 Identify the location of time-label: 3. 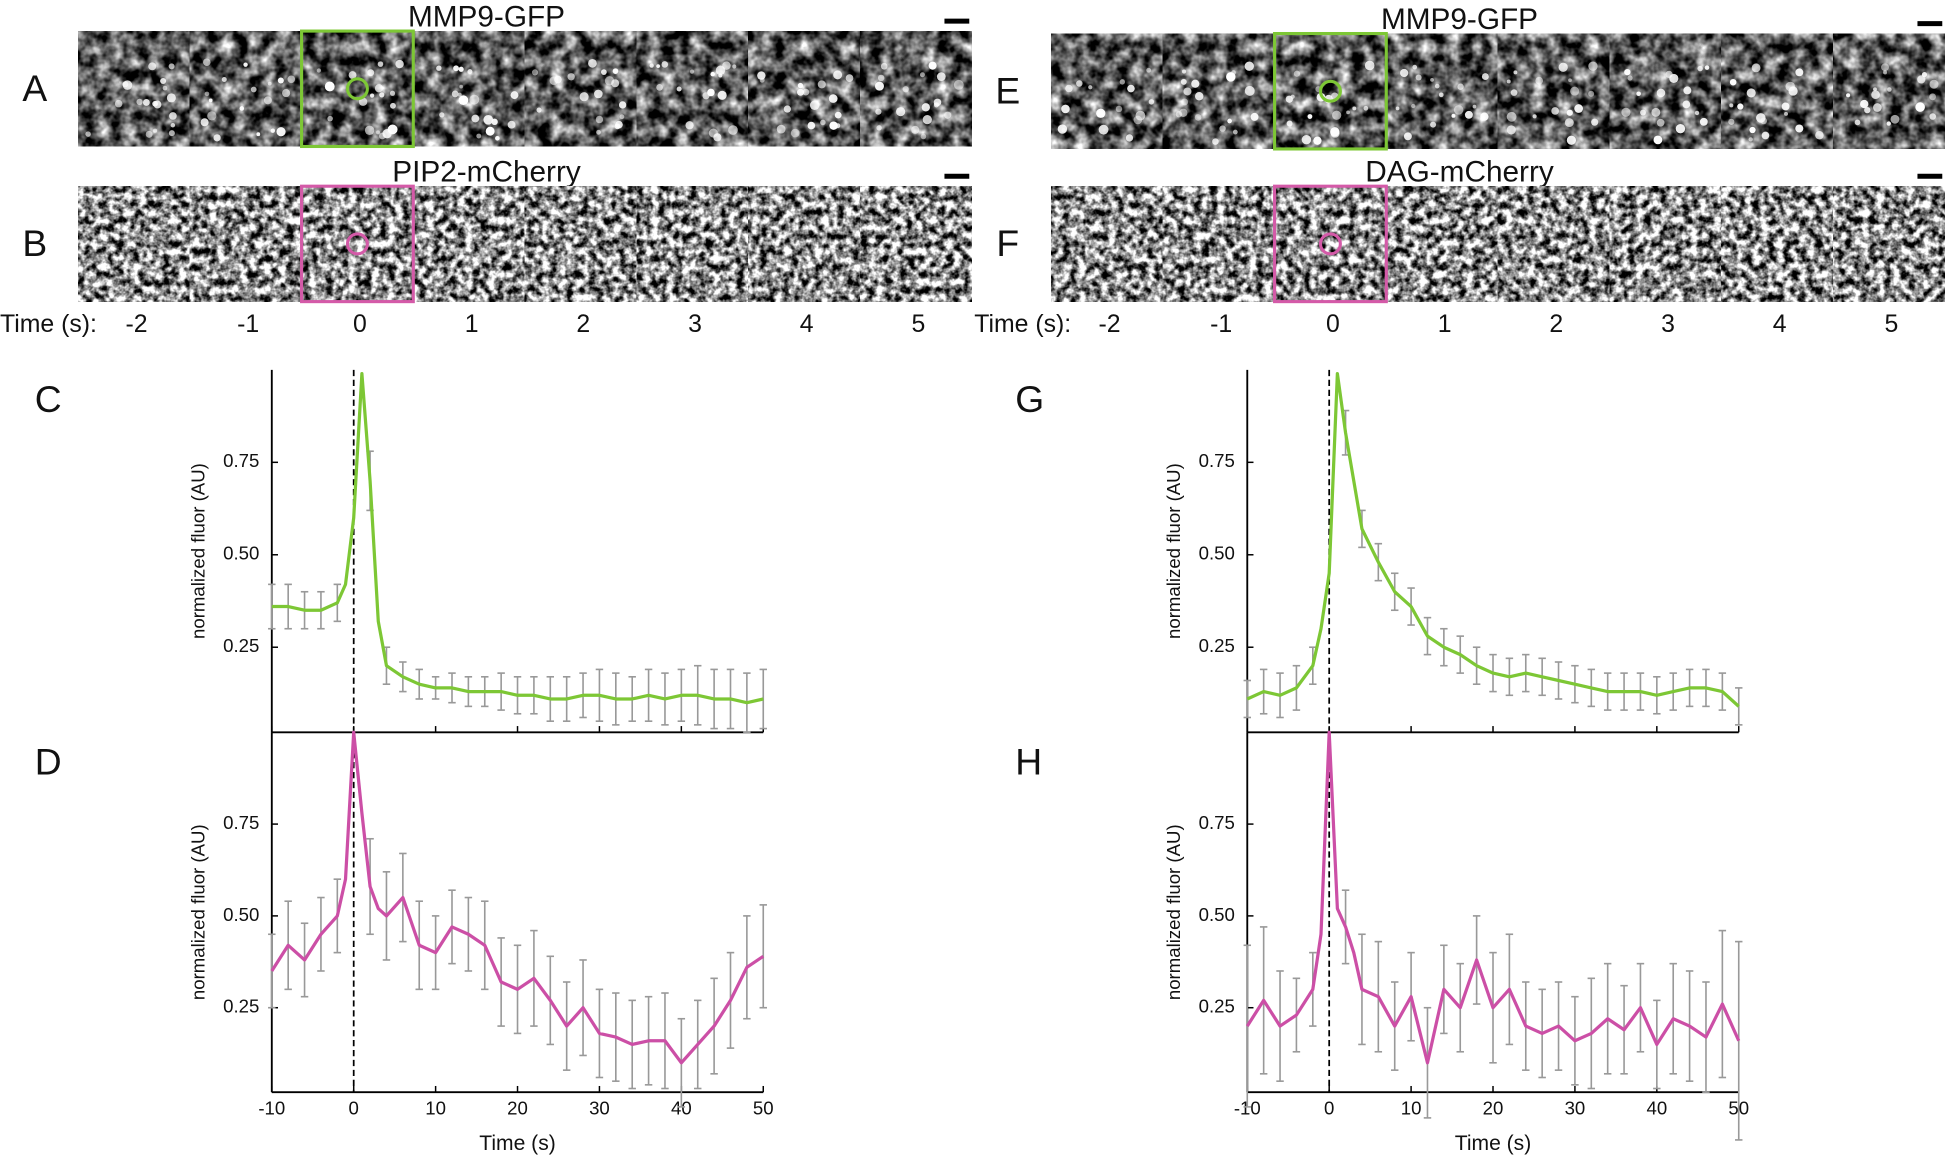
(1668, 324).